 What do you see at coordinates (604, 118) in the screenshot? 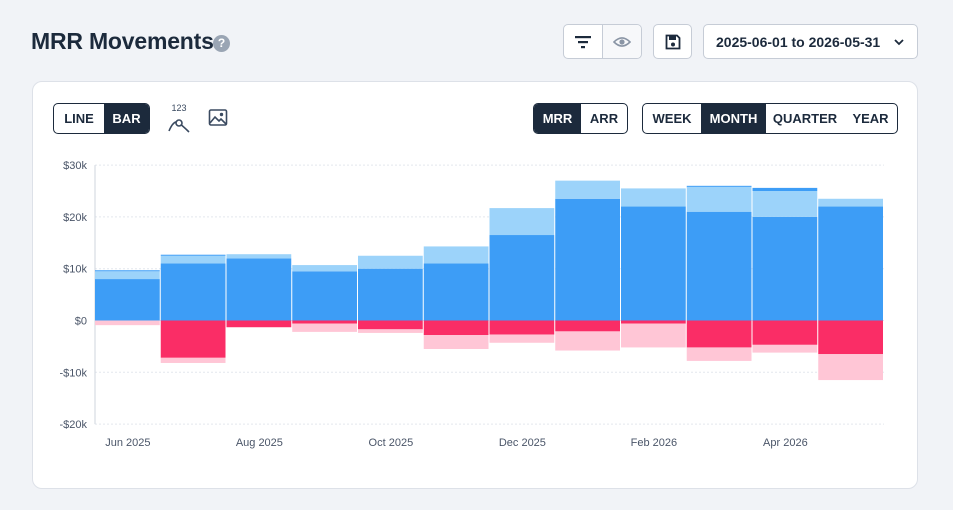
I see `arr-button: ARR` at bounding box center [604, 118].